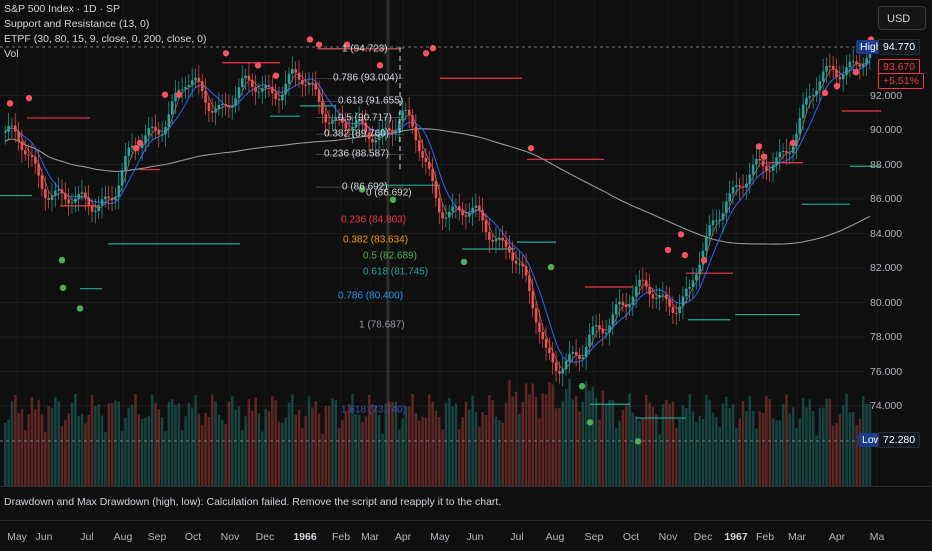 Image resolution: width=932 pixels, height=551 pixels. What do you see at coordinates (44, 537) in the screenshot?
I see `time-axis-label: Jun` at bounding box center [44, 537].